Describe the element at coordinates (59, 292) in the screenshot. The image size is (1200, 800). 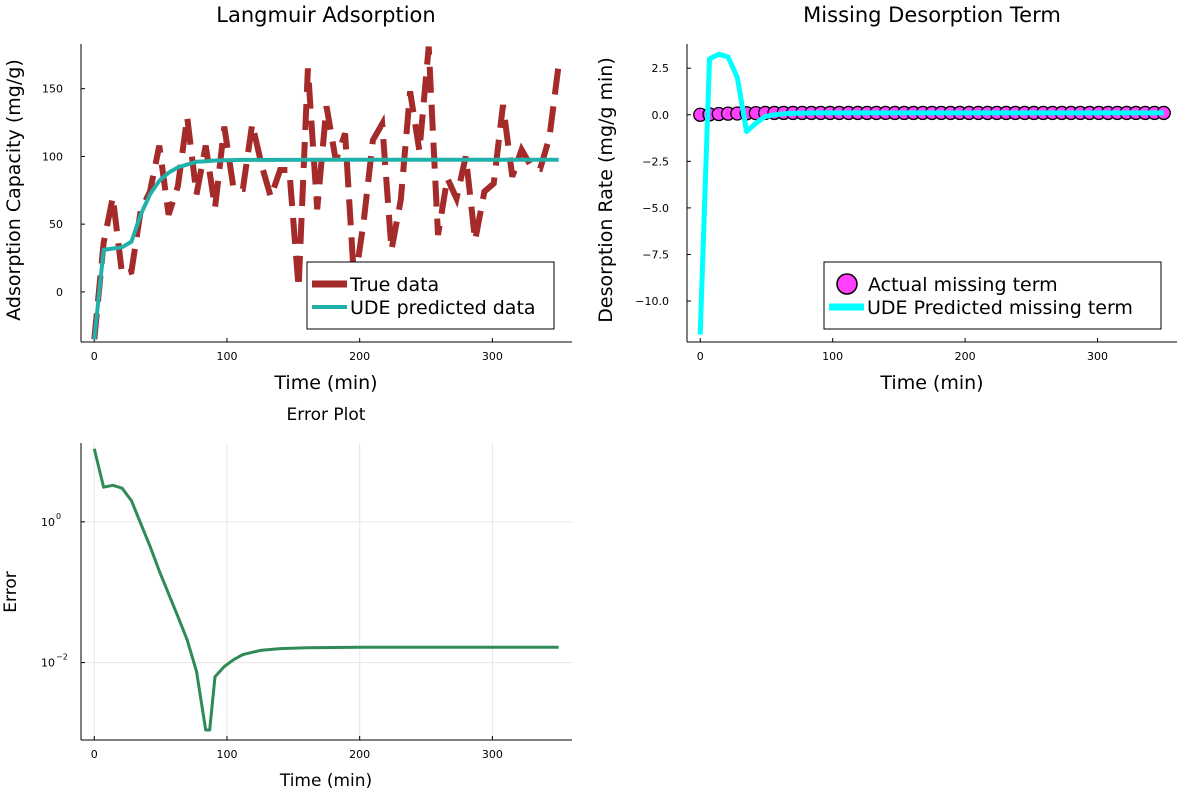
I see `y-tick-label: 0` at that location.